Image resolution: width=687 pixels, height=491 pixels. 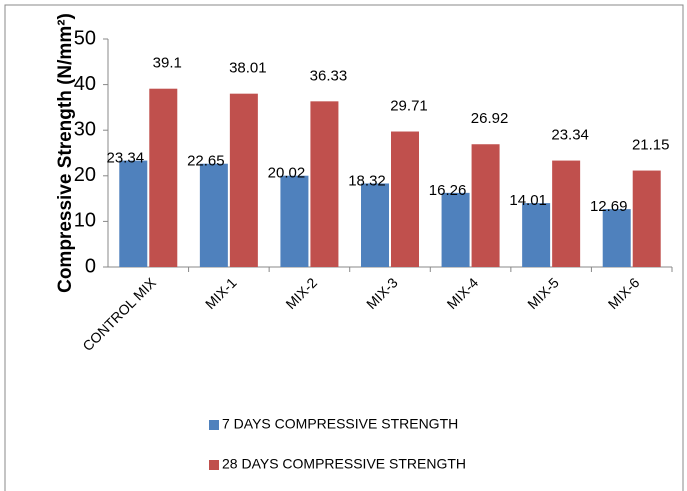 What do you see at coordinates (448, 190) in the screenshot?
I see `data-label: 16.26` at bounding box center [448, 190].